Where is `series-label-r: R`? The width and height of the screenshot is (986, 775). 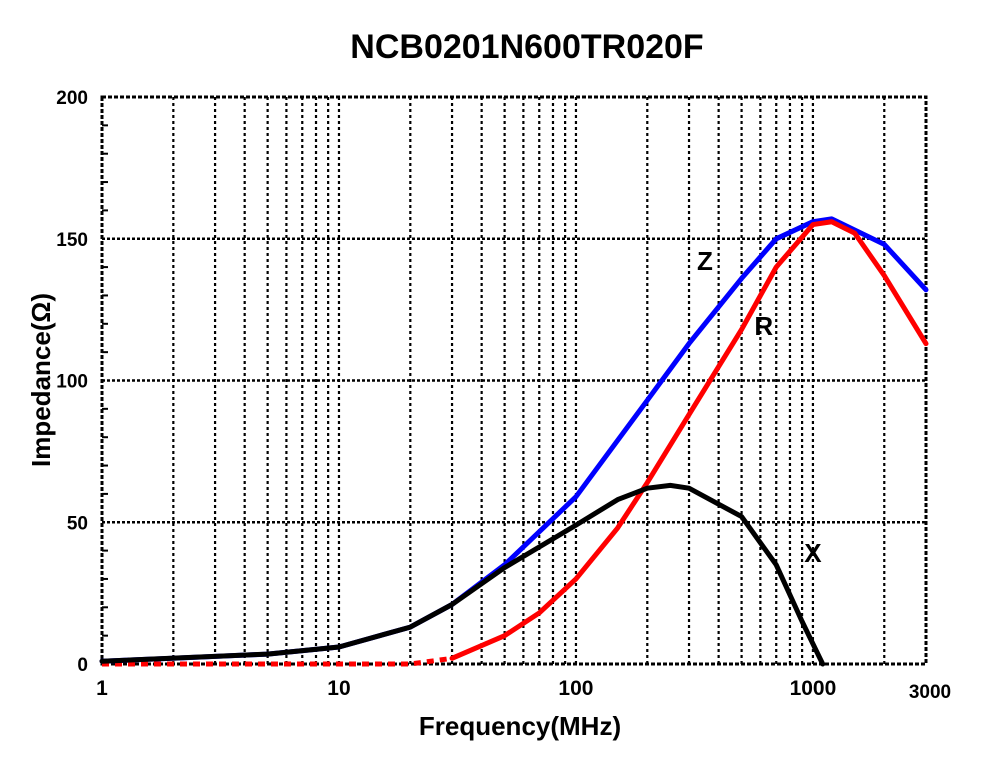 series-label-r: R is located at coordinates (763, 326).